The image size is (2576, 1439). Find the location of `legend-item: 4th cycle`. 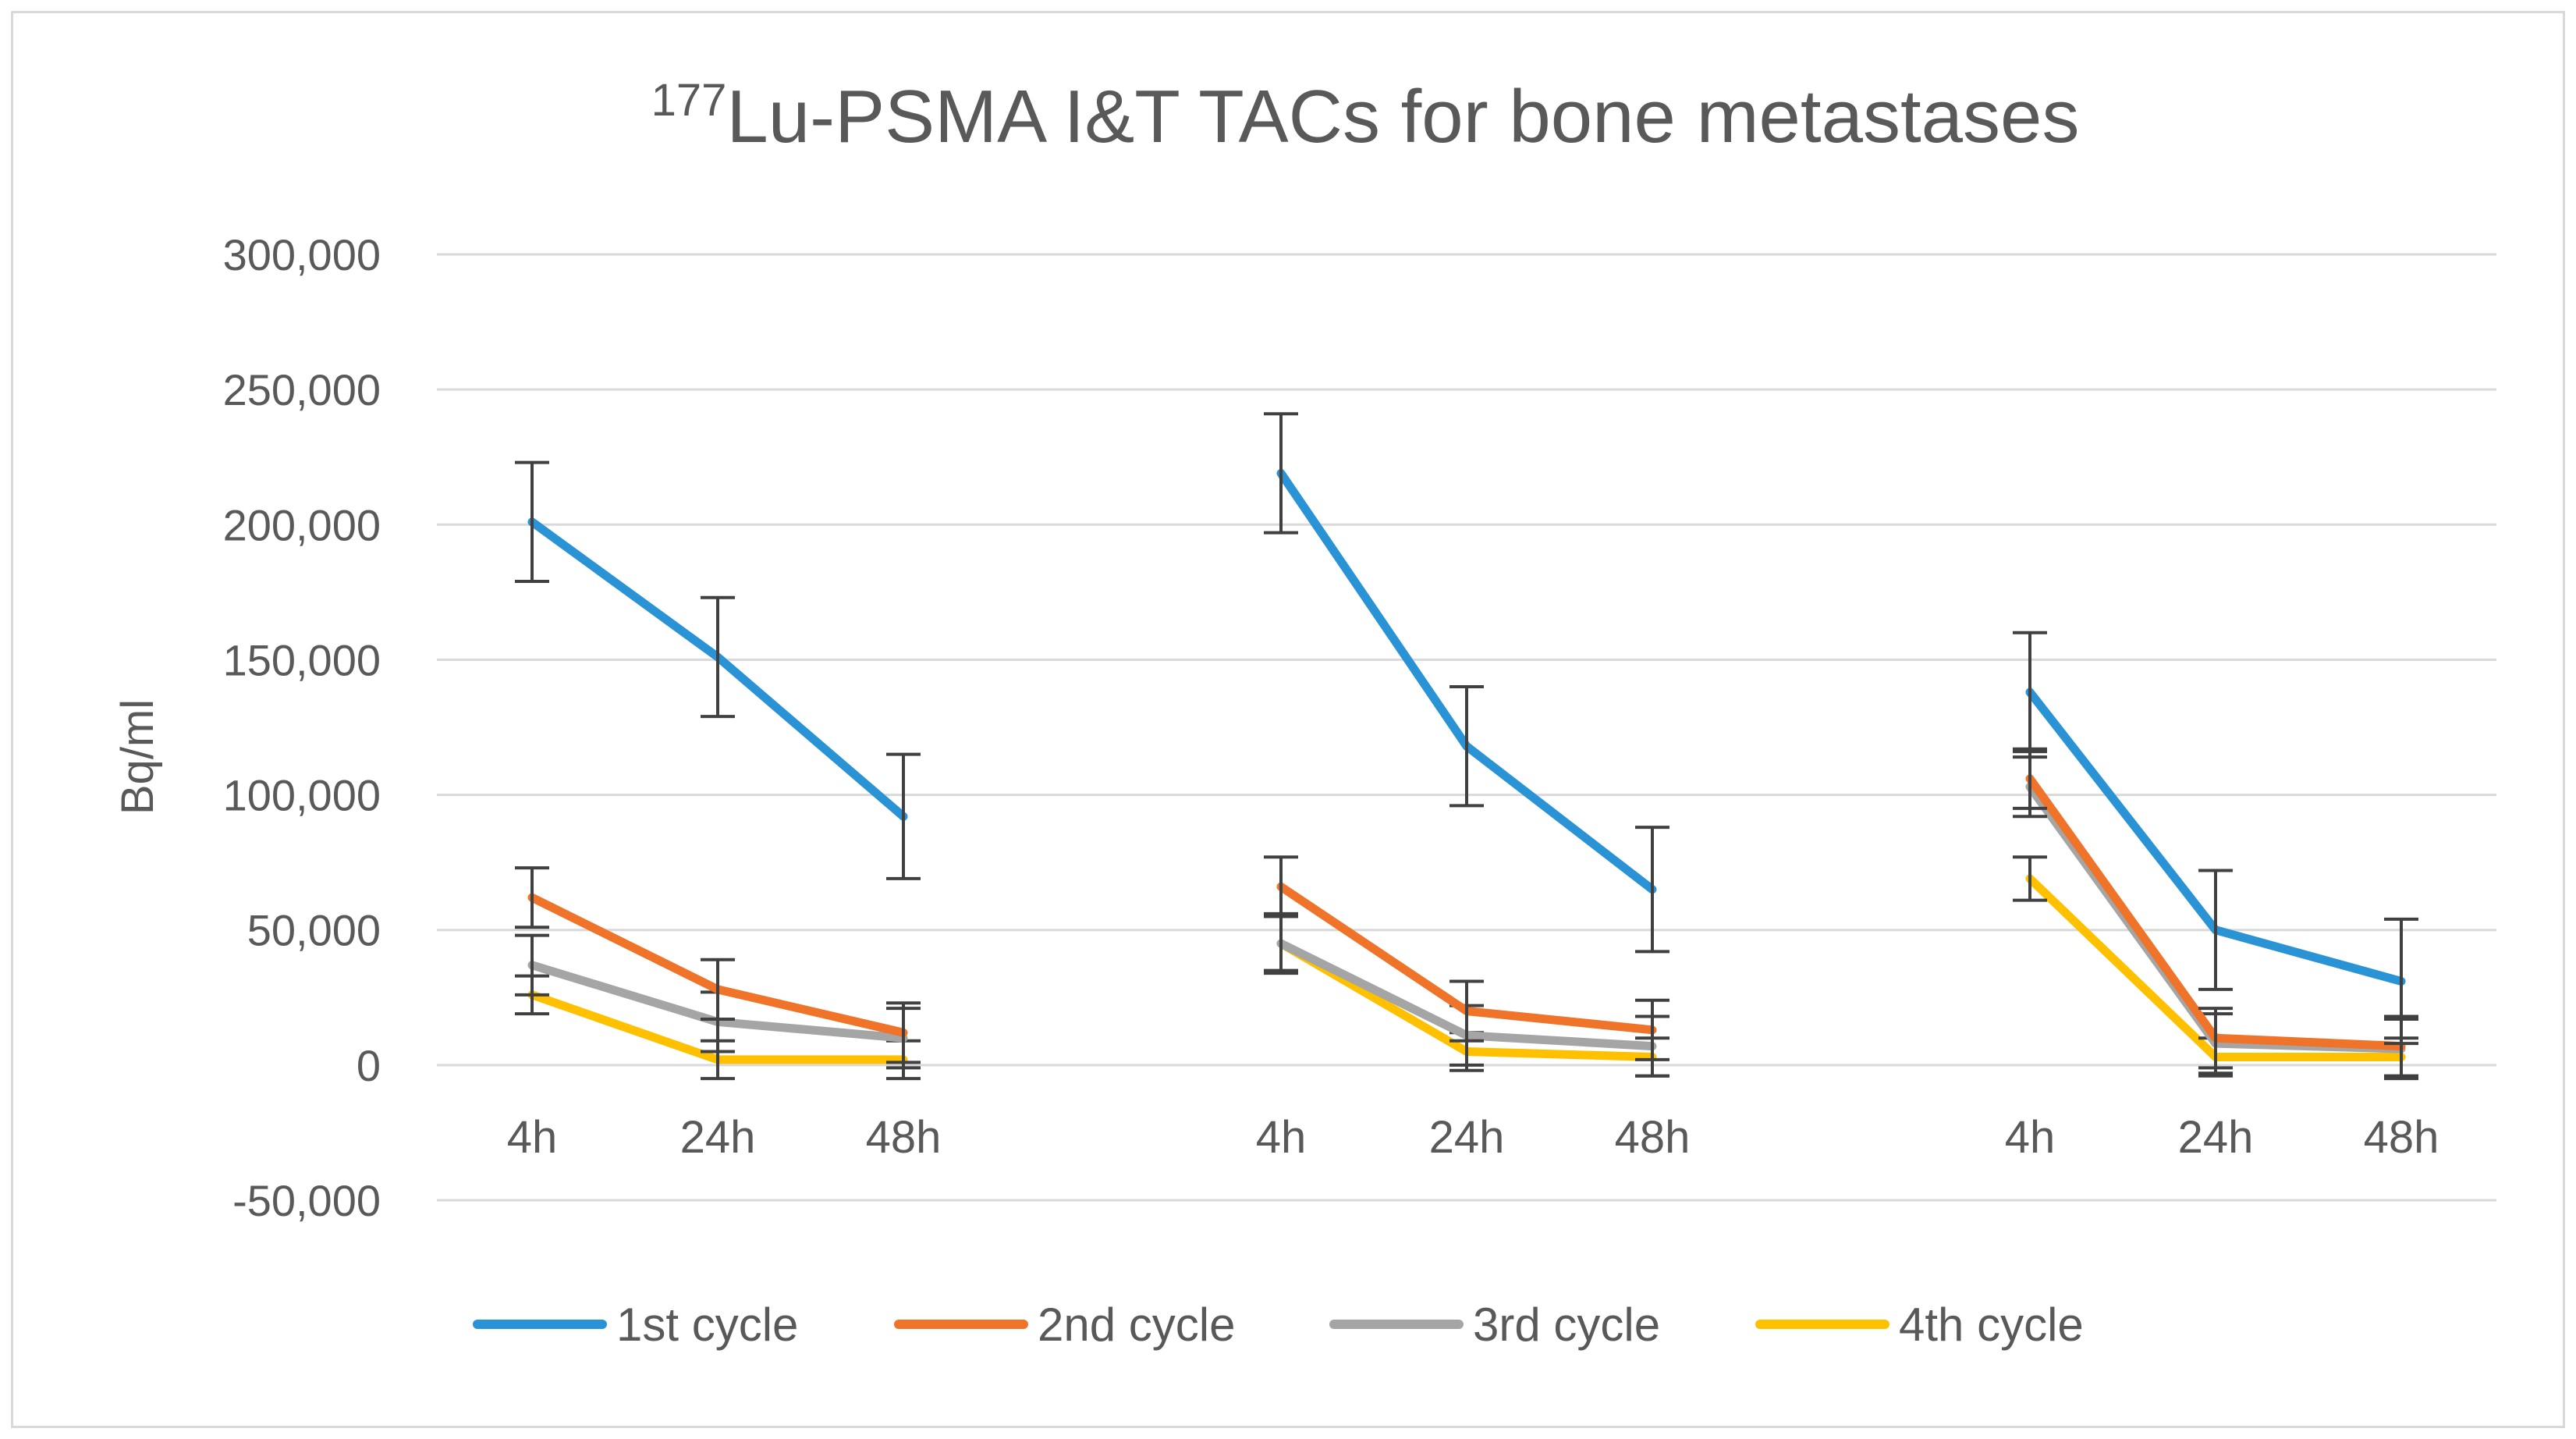

legend-item: 4th cycle is located at coordinates (1919, 1325).